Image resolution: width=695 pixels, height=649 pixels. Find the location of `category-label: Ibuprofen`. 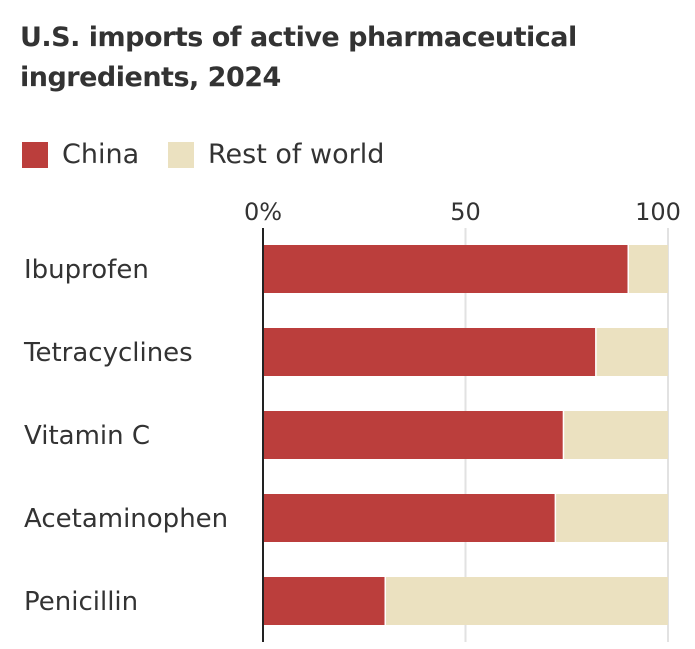

category-label: Ibuprofen is located at coordinates (86, 270).